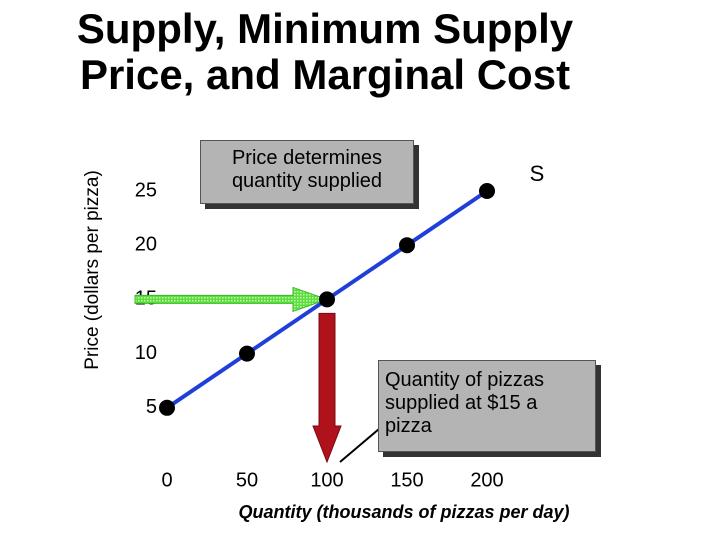 The image size is (720, 540). Describe the element at coordinates (151, 407) in the screenshot. I see `y-tick-label: 5` at that location.